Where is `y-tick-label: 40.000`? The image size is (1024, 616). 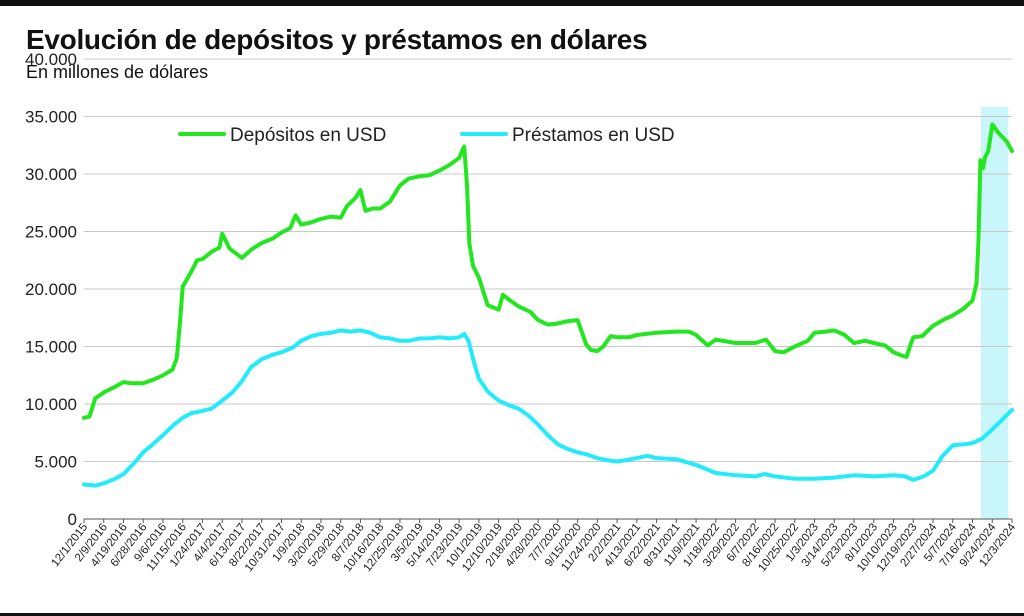
y-tick-label: 40.000 is located at coordinates (51, 59).